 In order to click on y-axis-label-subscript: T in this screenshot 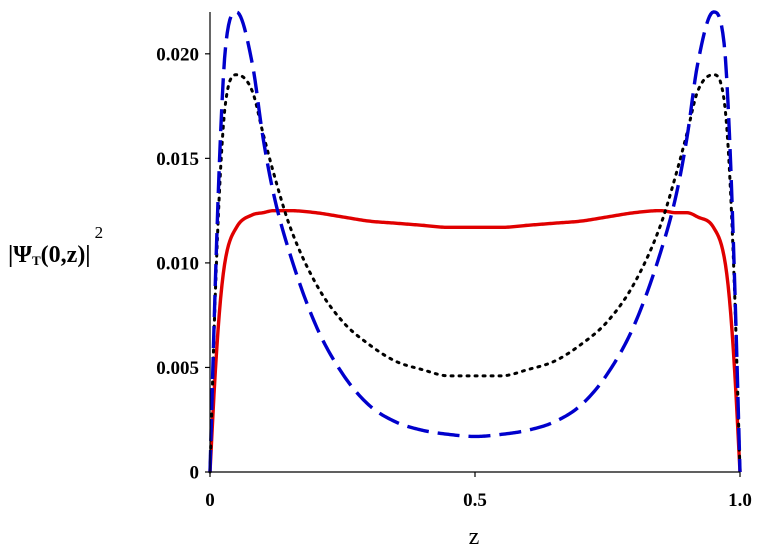, I will do `click(36, 260)`.